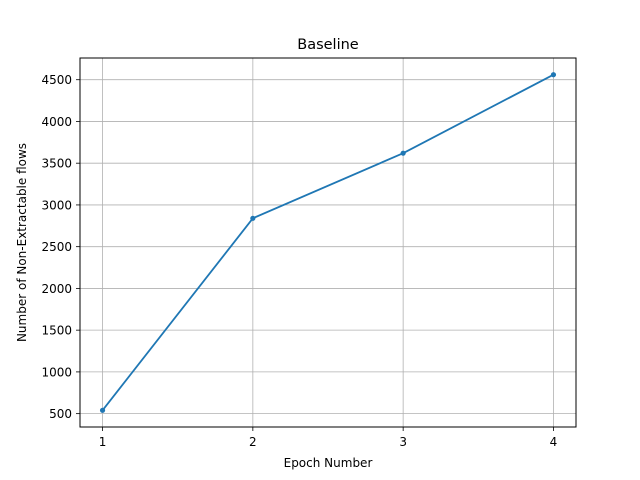  What do you see at coordinates (328, 438) in the screenshot?
I see `x-axis-ticks: 1 2 3 4` at bounding box center [328, 438].